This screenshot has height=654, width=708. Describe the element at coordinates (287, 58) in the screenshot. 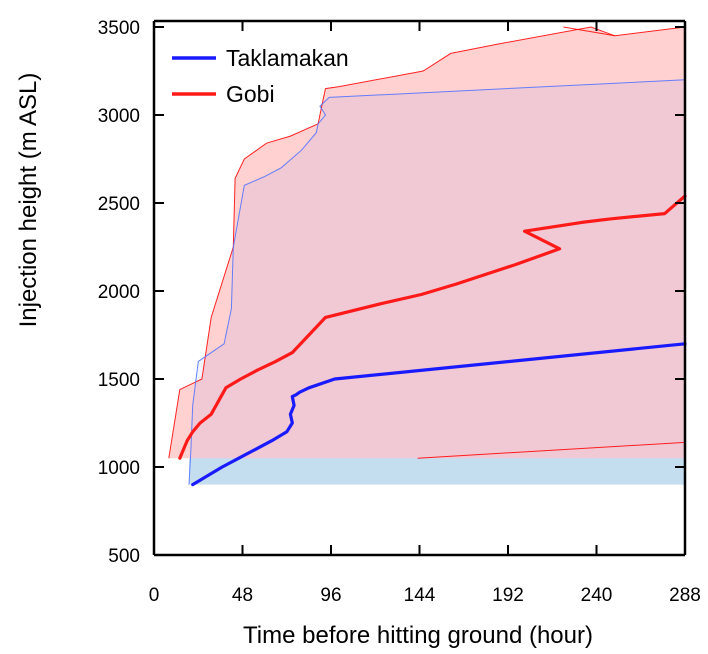

I see `legend-label-taklamakan: Taklamakan` at that location.